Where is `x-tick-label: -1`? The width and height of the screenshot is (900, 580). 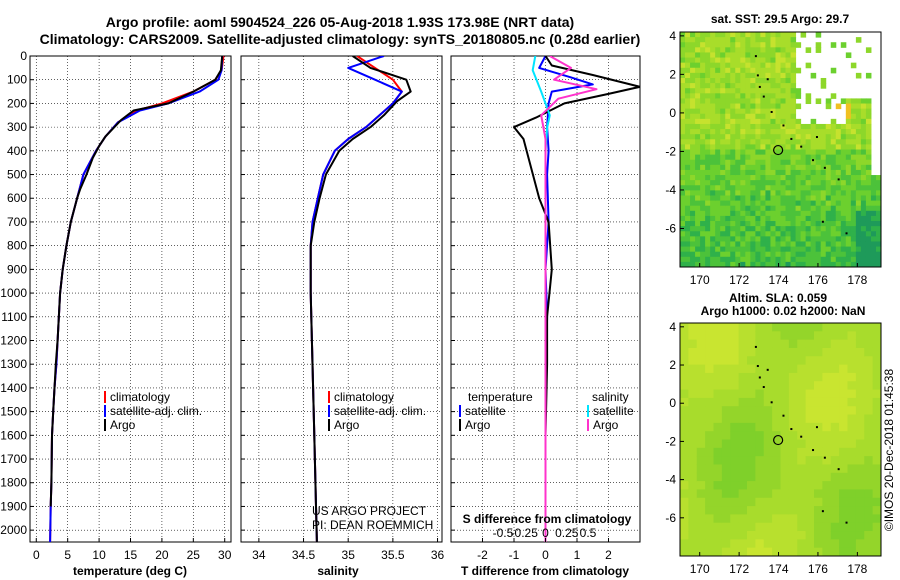
x-tick-label: -1 is located at coordinates (514, 555).